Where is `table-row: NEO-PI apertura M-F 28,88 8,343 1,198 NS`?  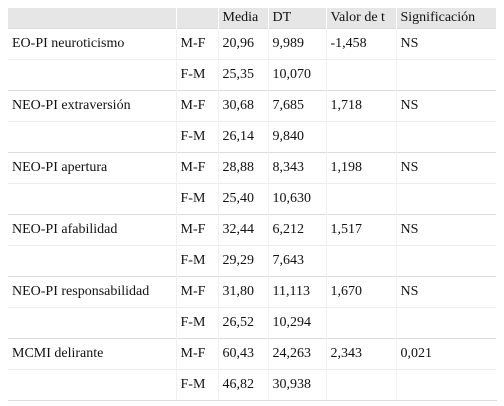 table-row: NEO-PI apertura M-F 28,88 8,343 1,198 NS is located at coordinates (252, 167).